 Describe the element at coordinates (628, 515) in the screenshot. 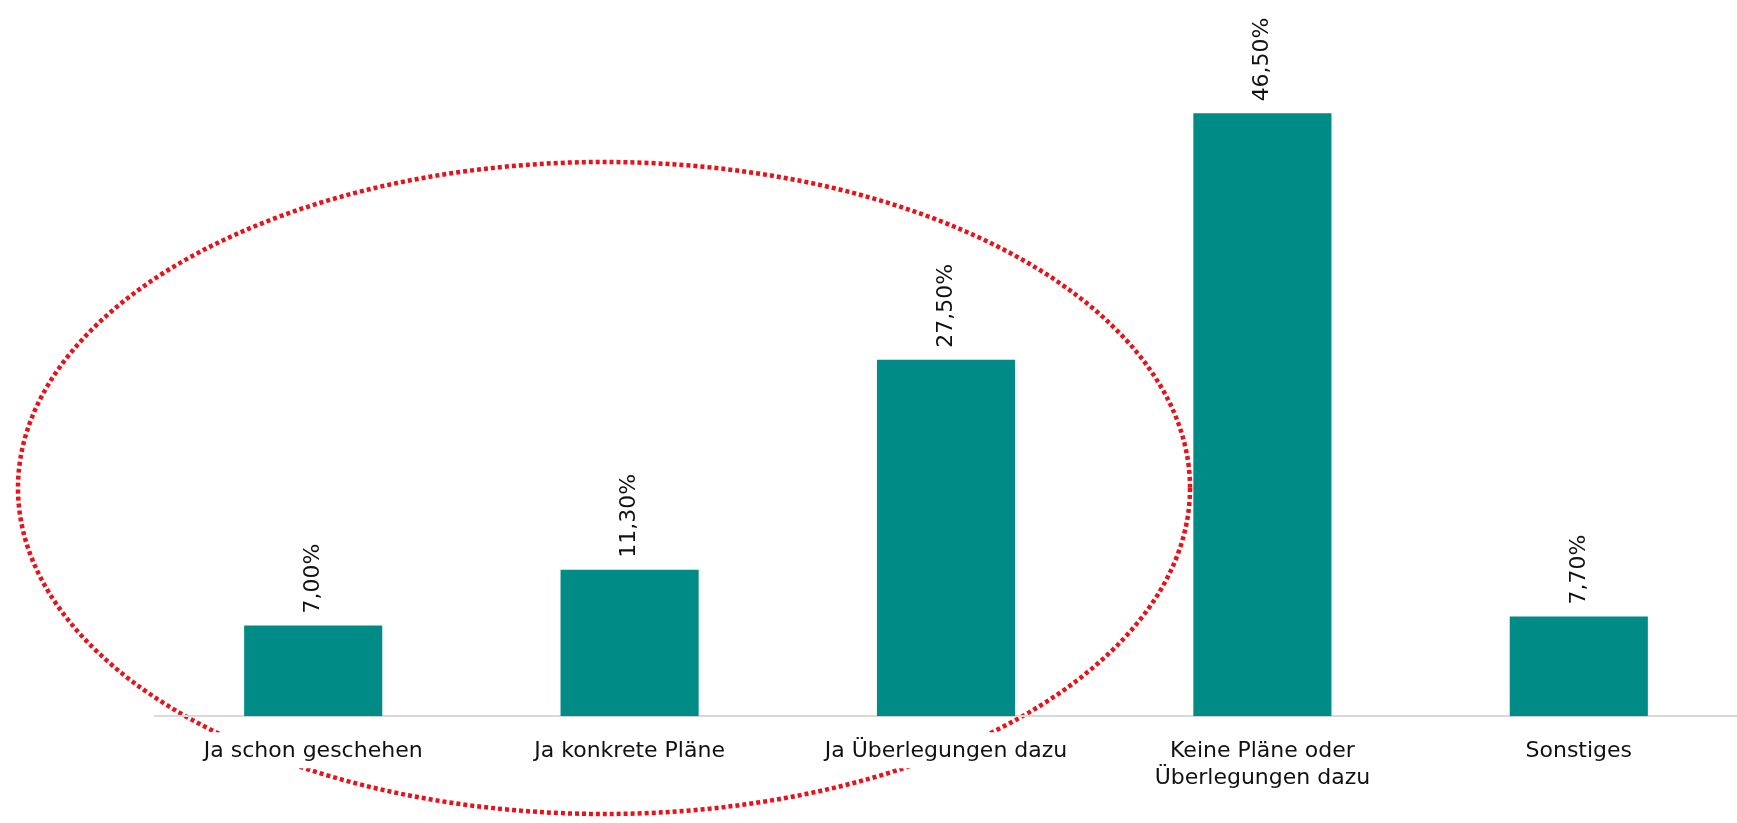

I see `data-label: 11,30%` at that location.